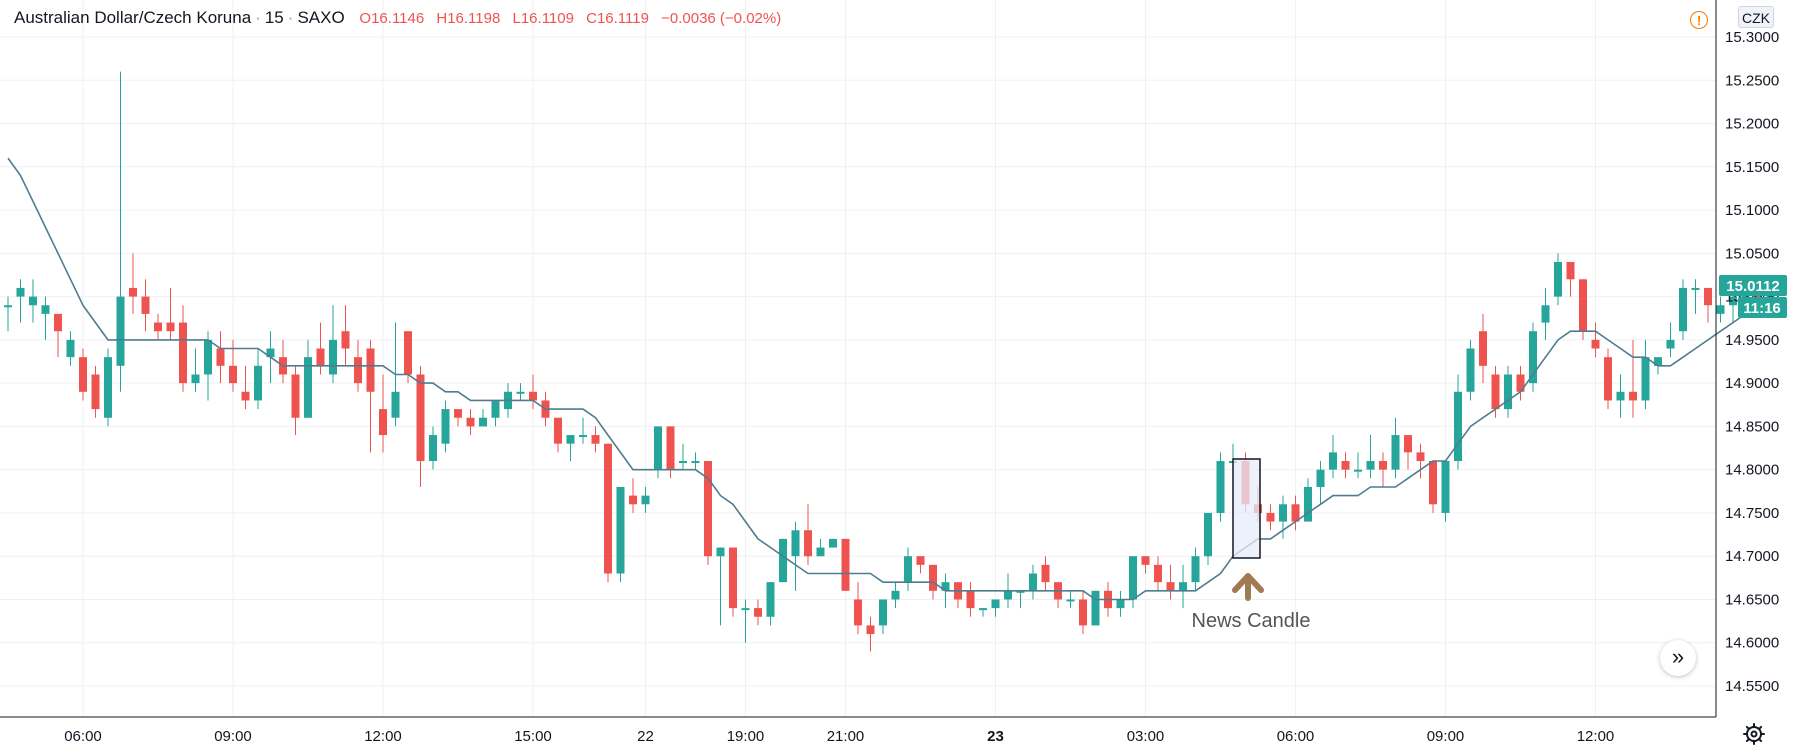 The width and height of the screenshot is (1798, 755). Describe the element at coordinates (1678, 658) in the screenshot. I see `scroll-right-icon: »` at that location.